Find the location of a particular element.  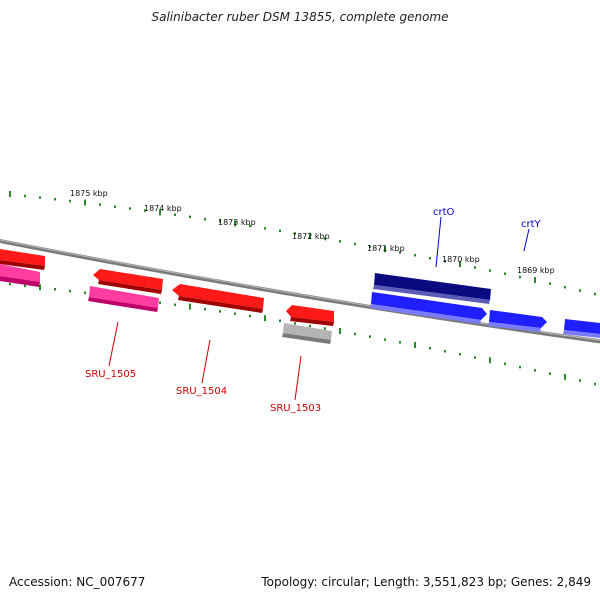

scale-label-1870: 1870 kbp is located at coordinates (461, 259).